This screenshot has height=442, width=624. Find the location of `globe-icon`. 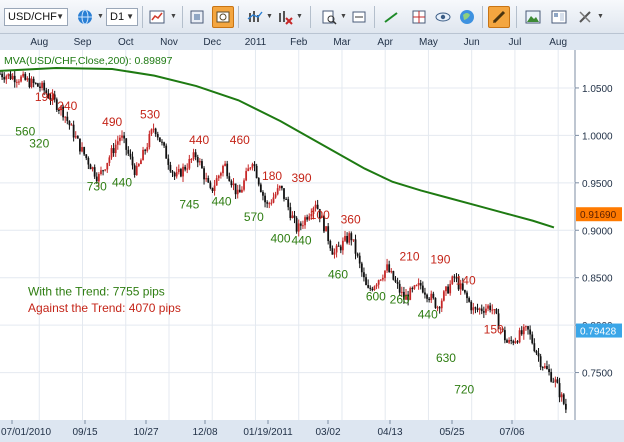

globe-icon is located at coordinates (85, 17).